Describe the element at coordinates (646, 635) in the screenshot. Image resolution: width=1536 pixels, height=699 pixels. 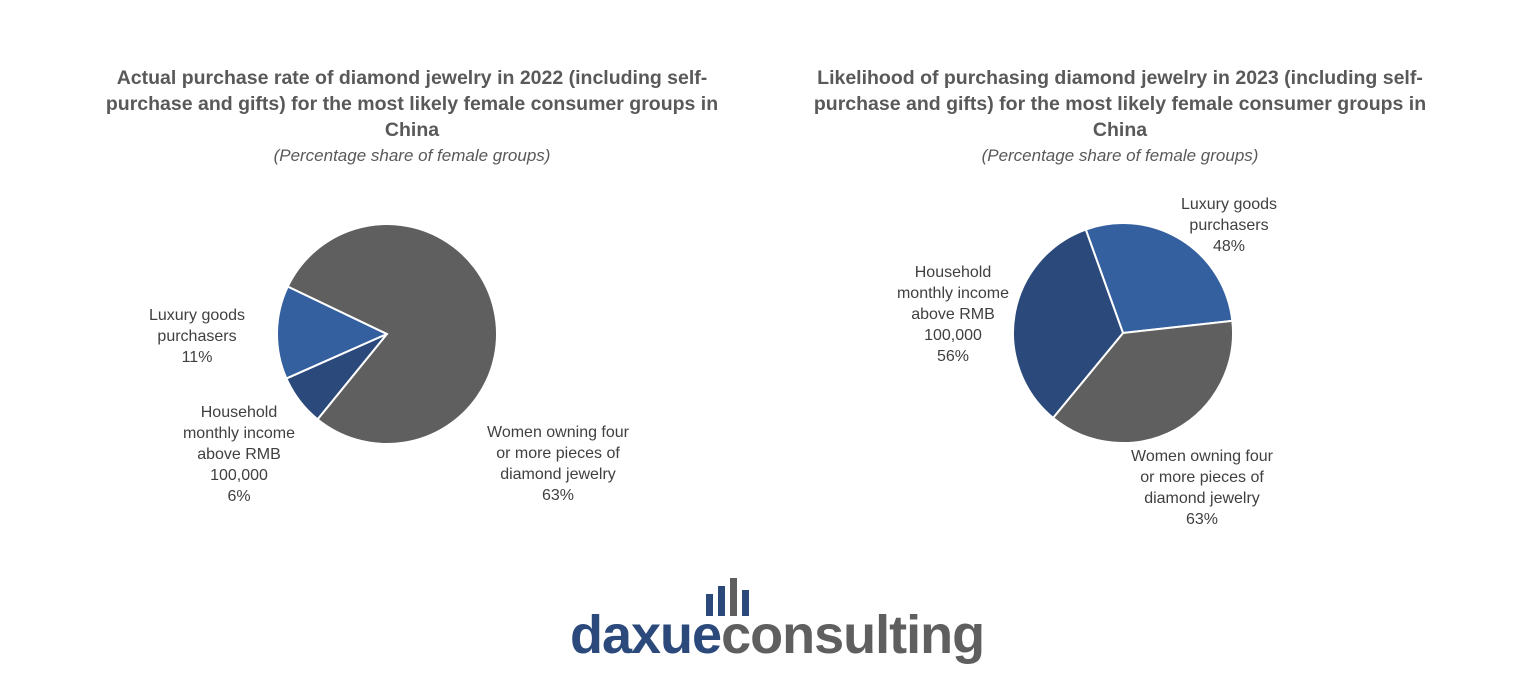
I see `logo-brand: daxue` at that location.